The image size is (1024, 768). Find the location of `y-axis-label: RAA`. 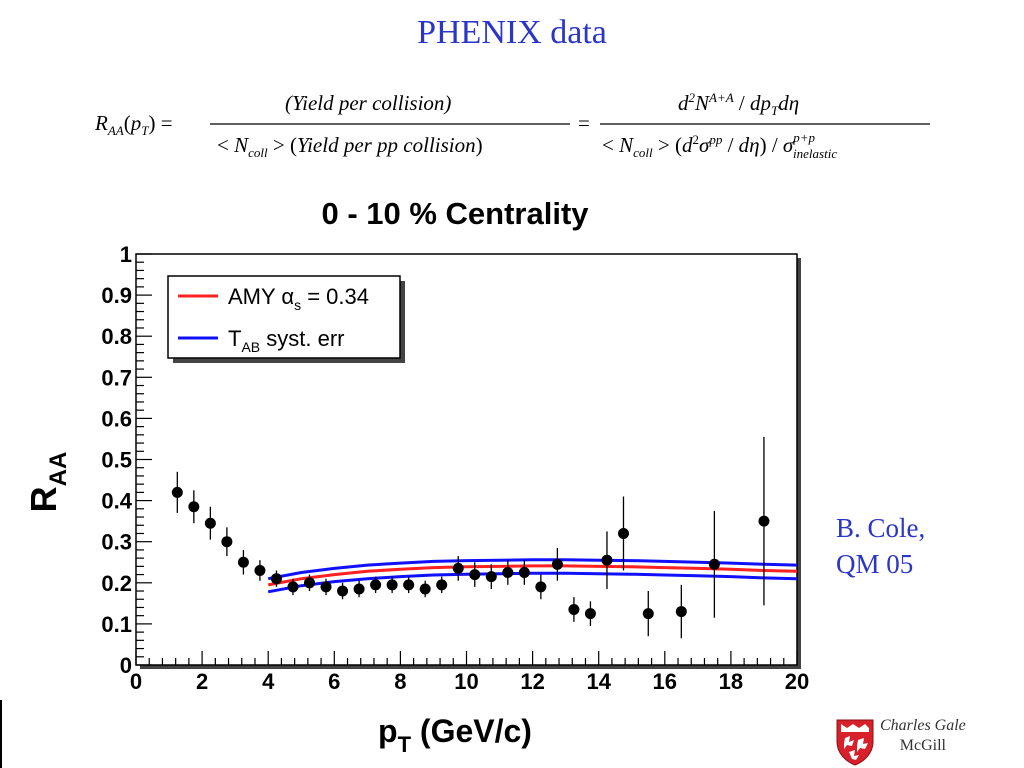

y-axis-label: RAA is located at coordinates (47, 482).